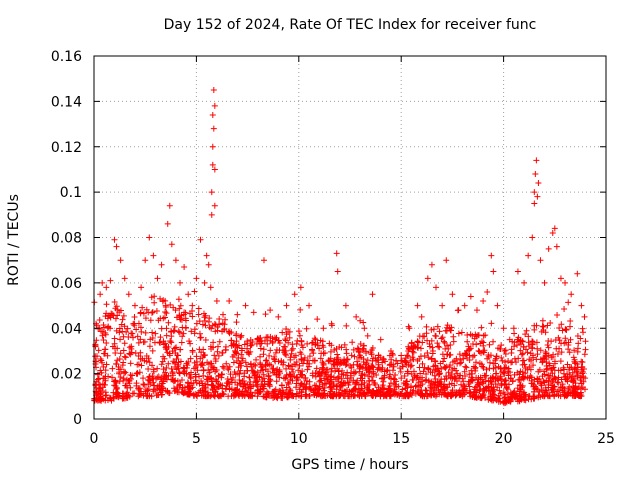 This screenshot has height=480, width=640. I want to click on y-tick-label: 0.02, so click(66, 375).